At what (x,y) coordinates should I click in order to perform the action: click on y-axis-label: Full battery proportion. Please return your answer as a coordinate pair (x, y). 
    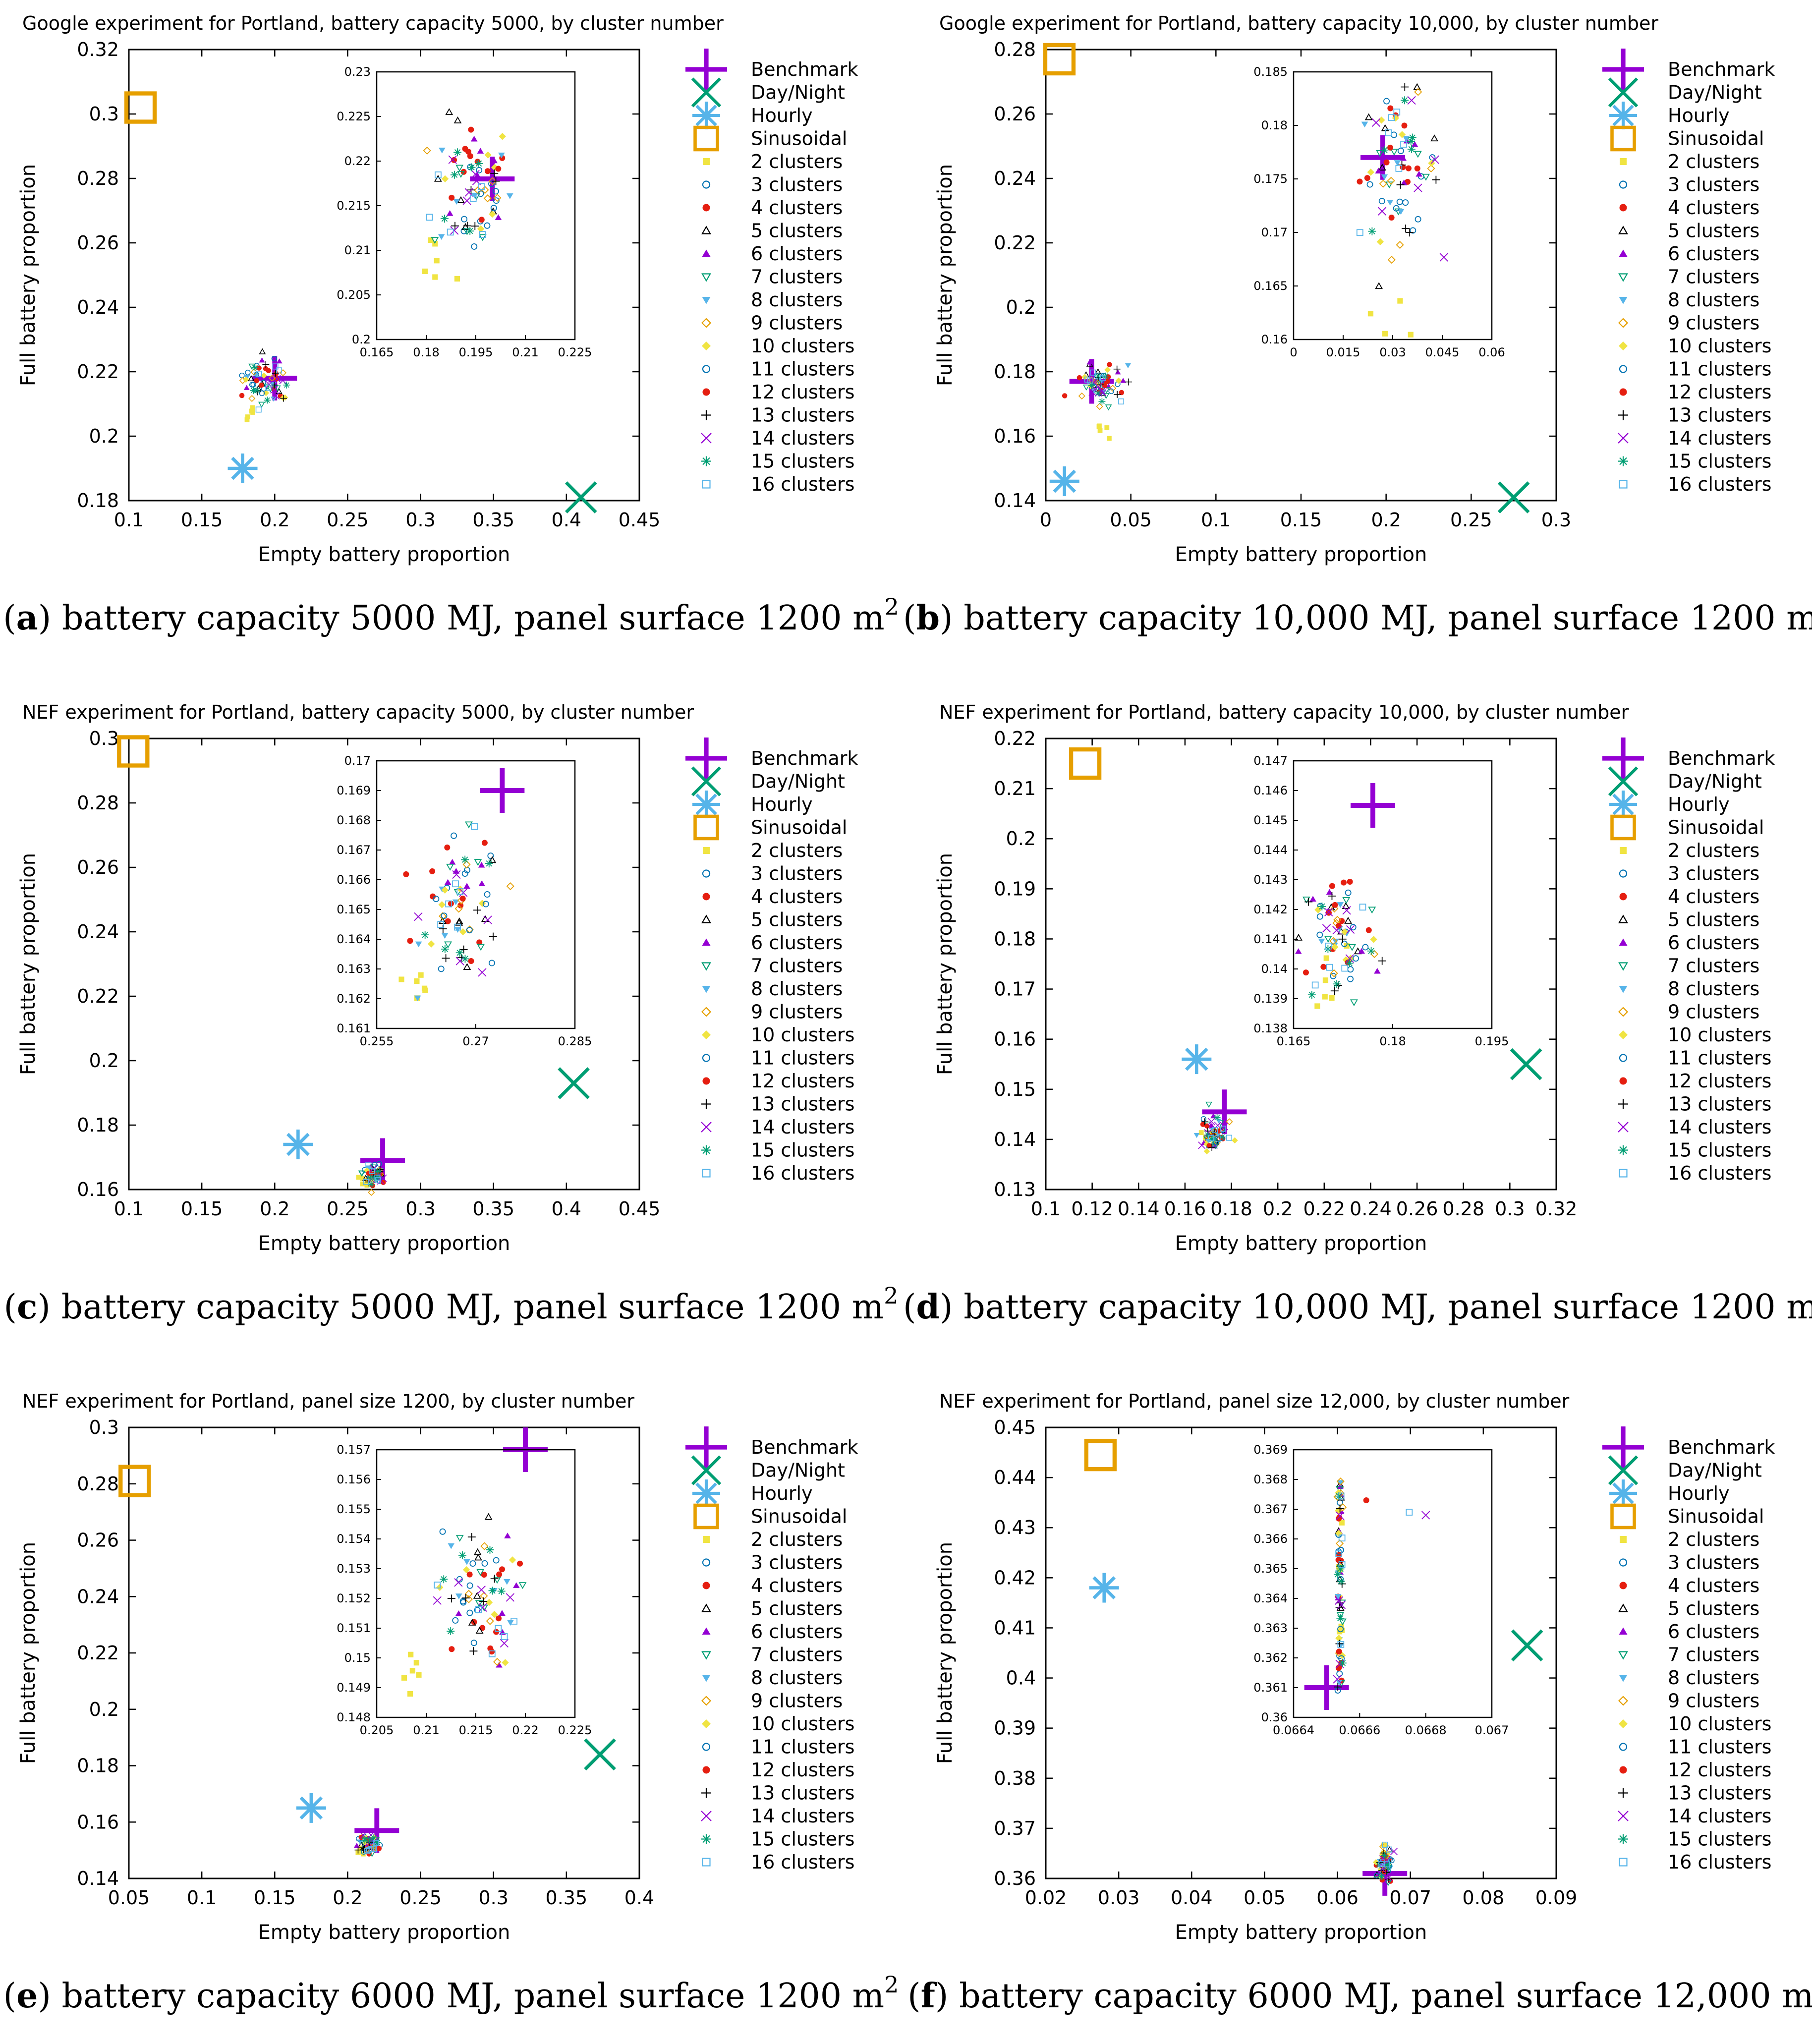
    Looking at the image, I should click on (946, 964).